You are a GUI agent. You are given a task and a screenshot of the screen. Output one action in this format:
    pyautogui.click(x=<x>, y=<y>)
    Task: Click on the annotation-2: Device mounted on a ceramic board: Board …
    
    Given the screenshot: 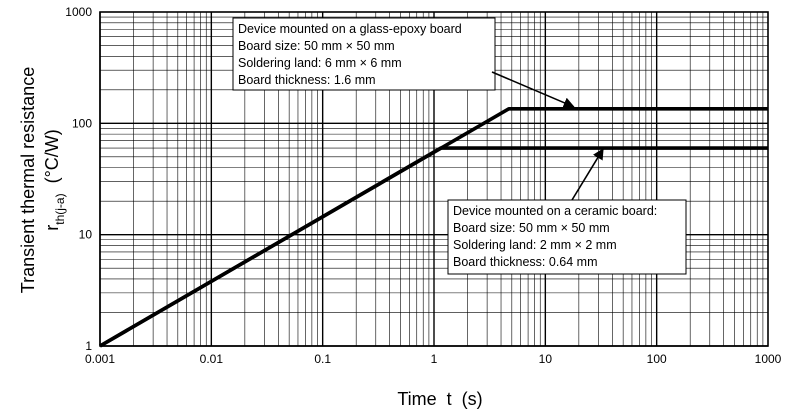 What is the action you would take?
    pyautogui.click(x=567, y=237)
    